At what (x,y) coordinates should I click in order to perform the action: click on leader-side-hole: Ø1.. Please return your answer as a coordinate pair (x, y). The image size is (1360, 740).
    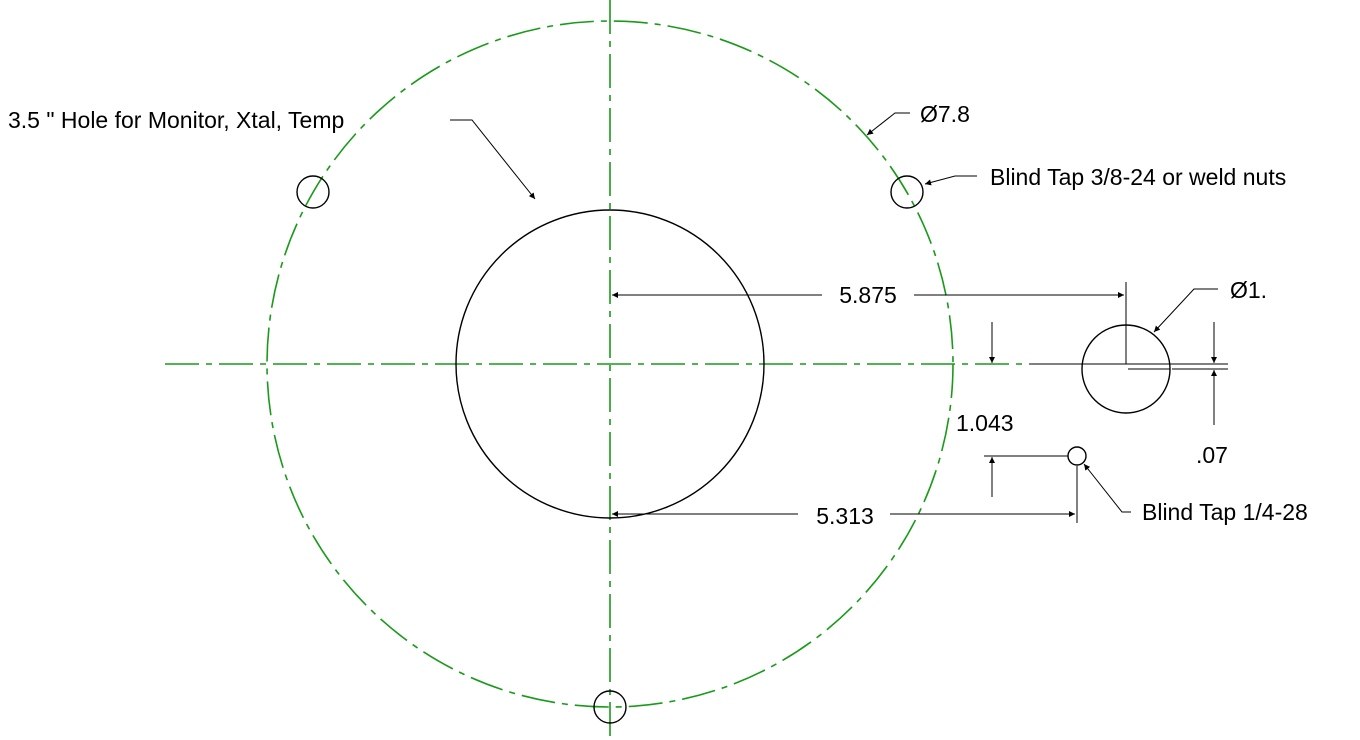
    Looking at the image, I should click on (1210, 305).